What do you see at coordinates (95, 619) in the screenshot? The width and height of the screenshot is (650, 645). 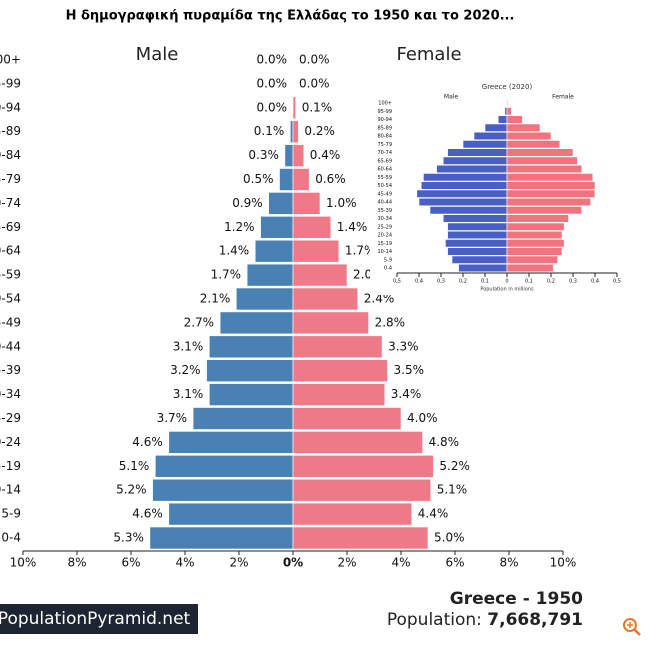 I see `brand: PopulationPyramid.net` at bounding box center [95, 619].